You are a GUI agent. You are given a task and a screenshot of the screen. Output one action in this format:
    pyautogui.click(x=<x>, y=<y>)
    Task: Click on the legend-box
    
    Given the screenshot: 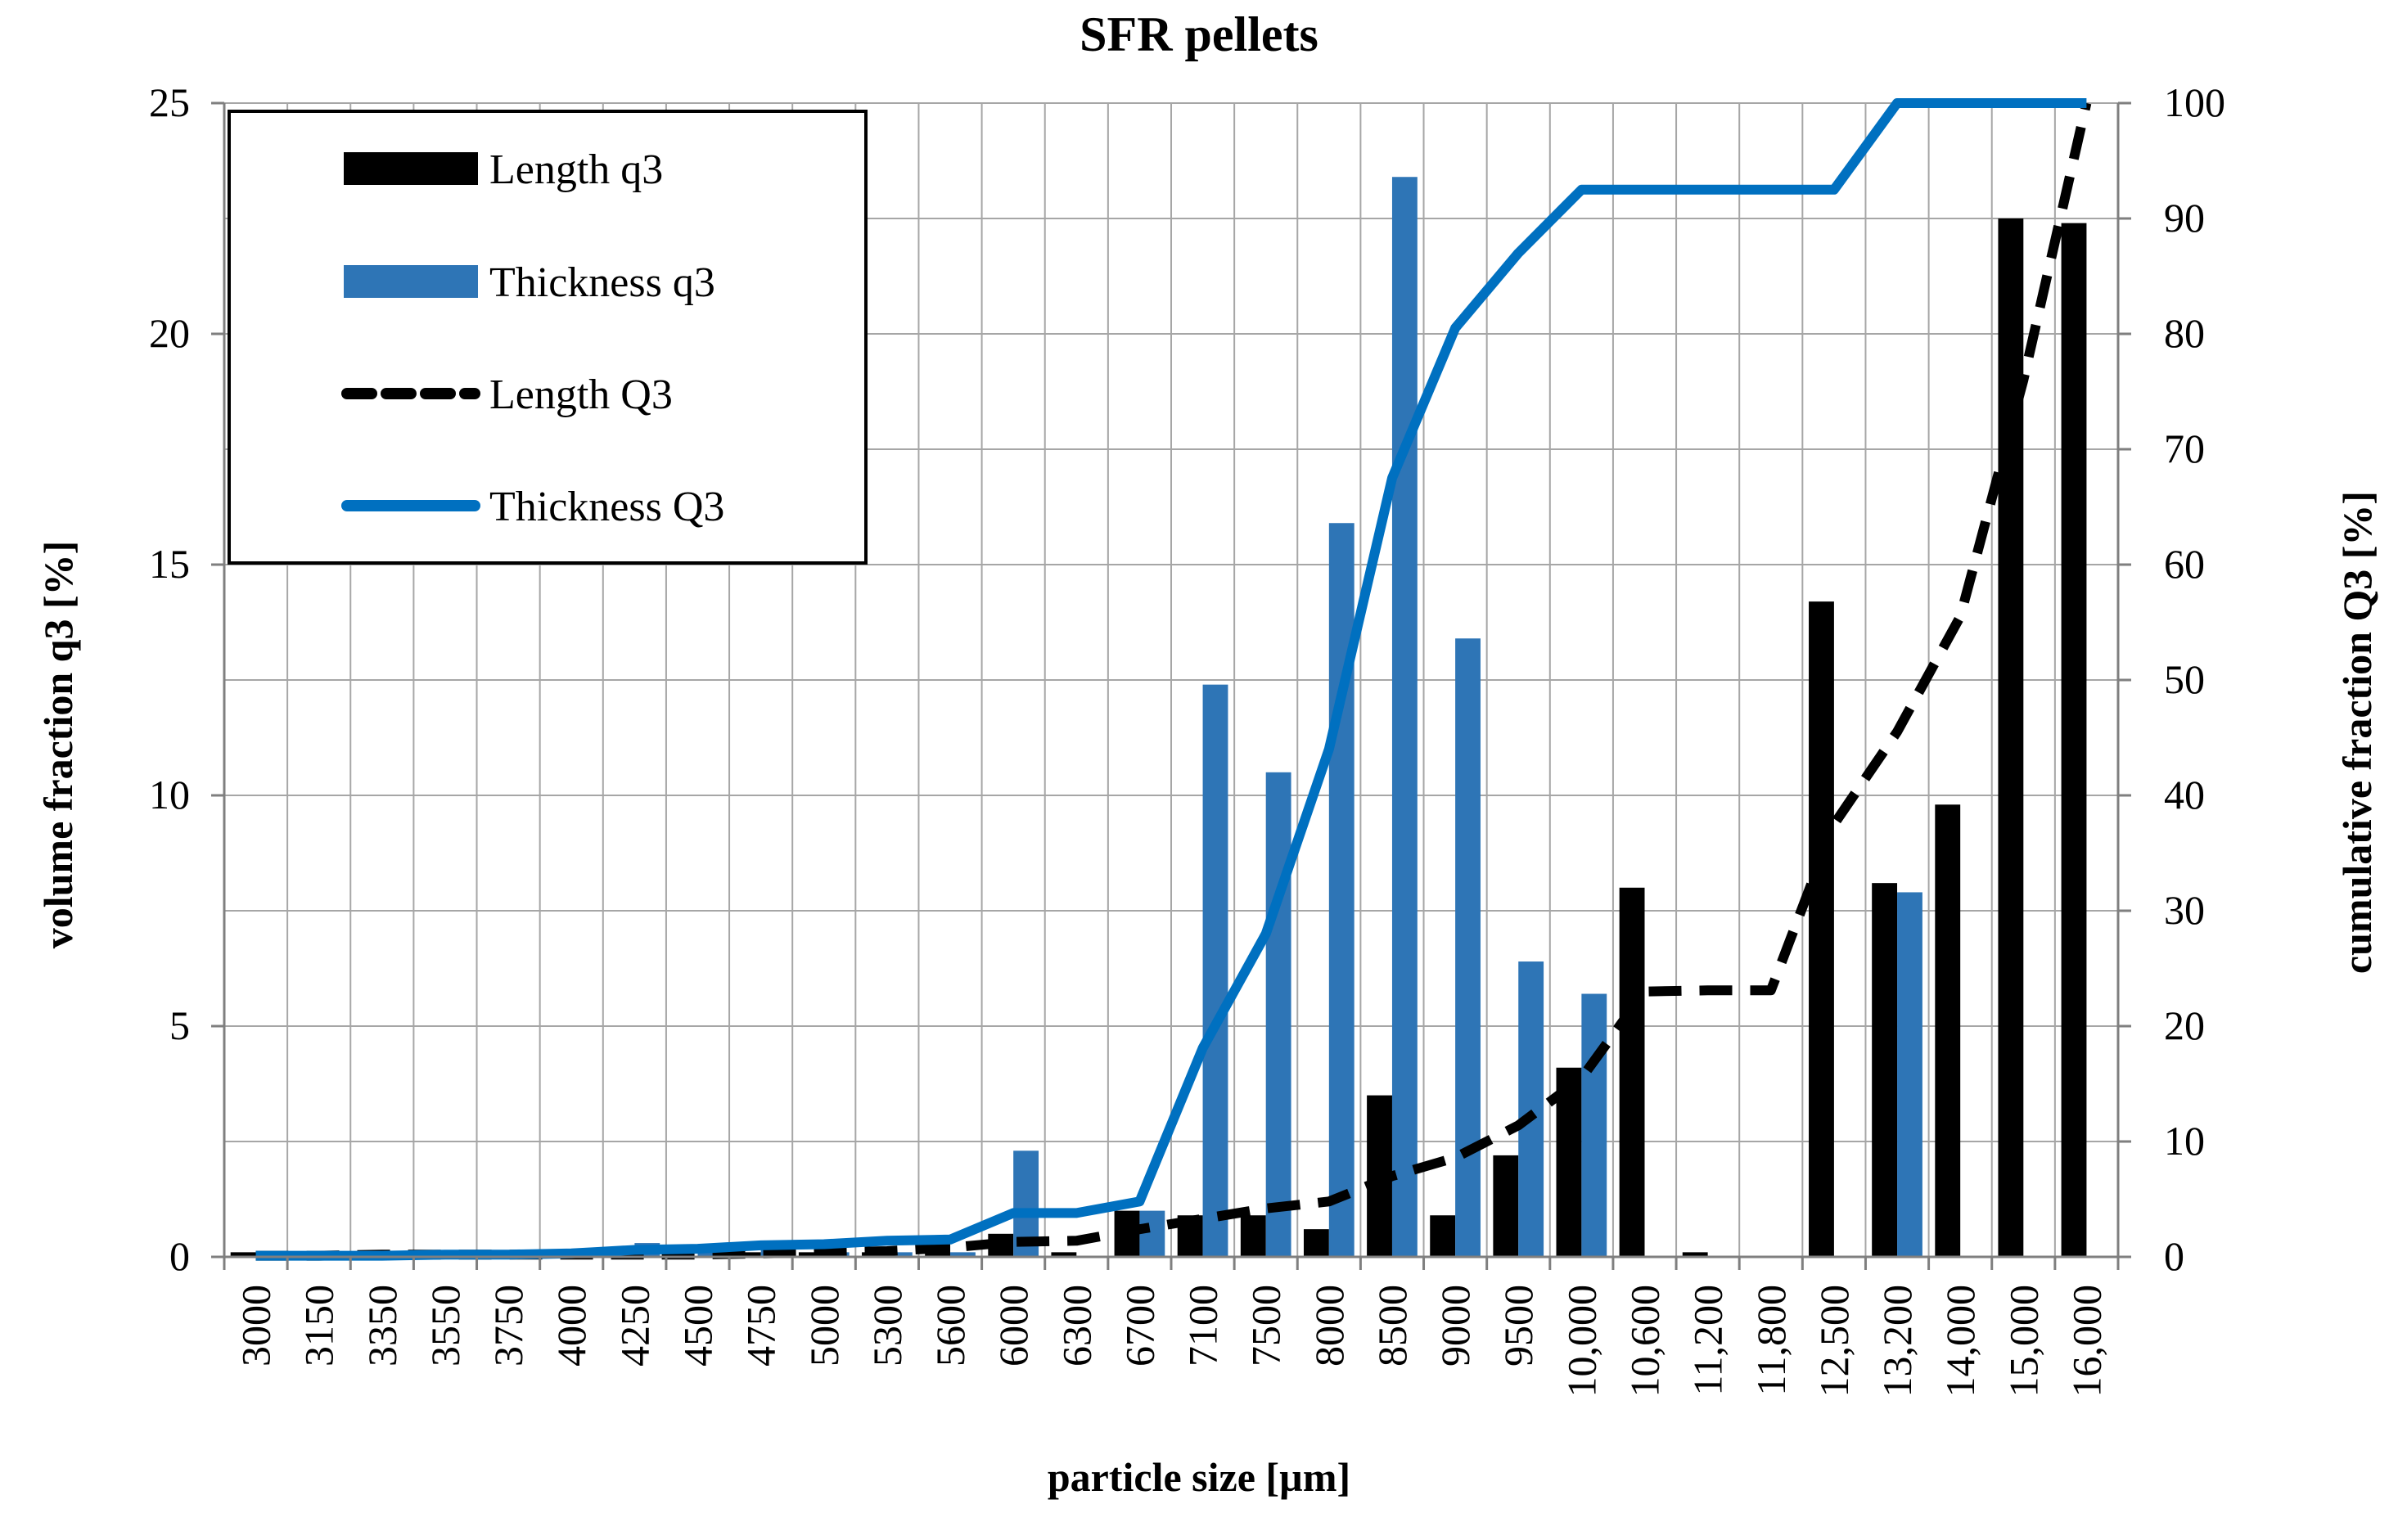 What is the action you would take?
    pyautogui.click(x=548, y=337)
    